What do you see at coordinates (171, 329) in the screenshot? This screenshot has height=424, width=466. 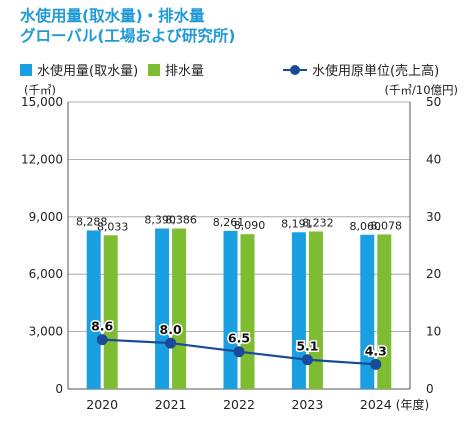 I see `intensity-label: 8.0` at bounding box center [171, 329].